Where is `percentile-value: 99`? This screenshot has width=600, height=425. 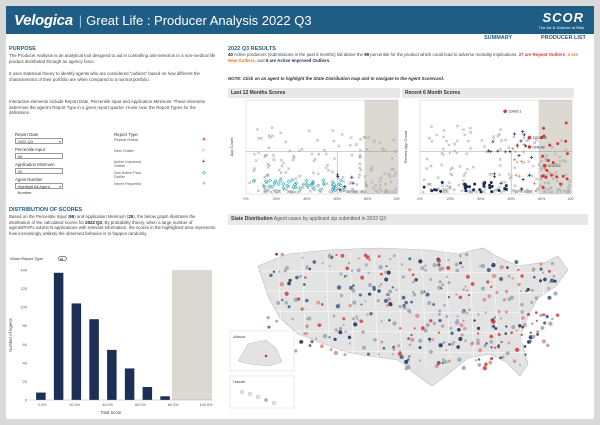
percentile-value: 99 is located at coordinates (19, 156).